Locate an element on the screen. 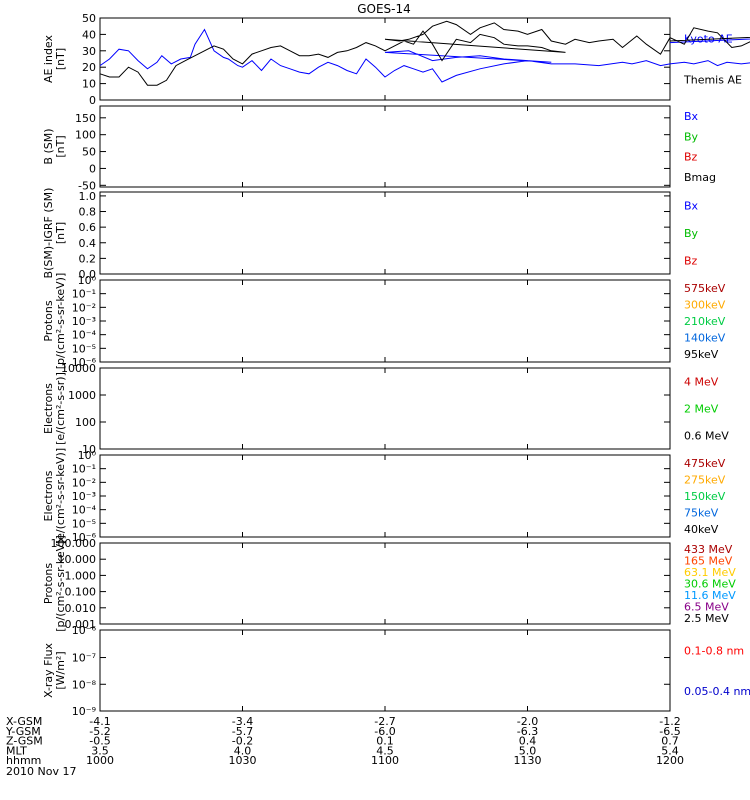 This screenshot has height=800, width=750. panel-2-ytick-label: 100 is located at coordinates (85, 135).